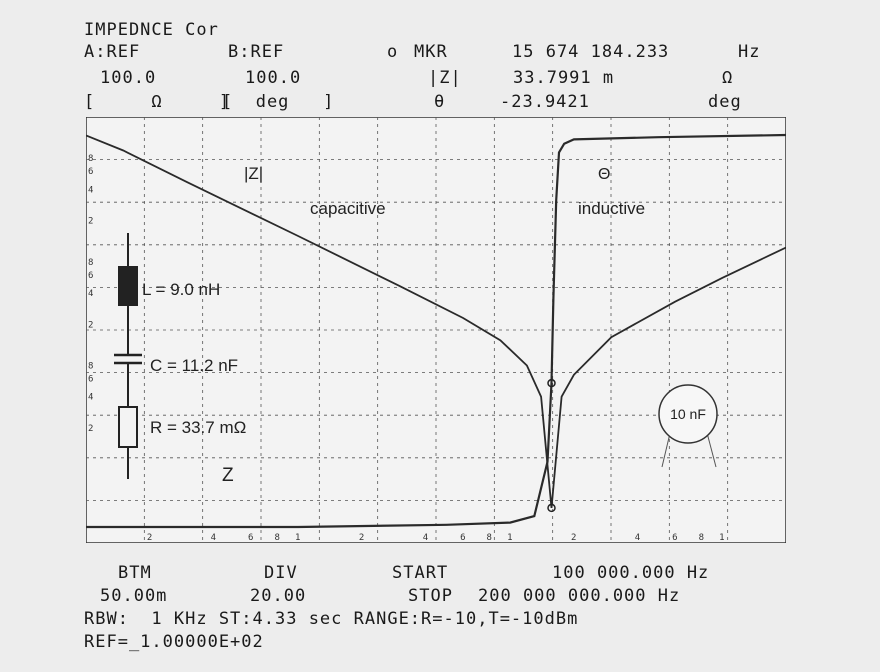 The height and width of the screenshot is (672, 880). I want to click on stop-label: STOP, so click(430, 596).